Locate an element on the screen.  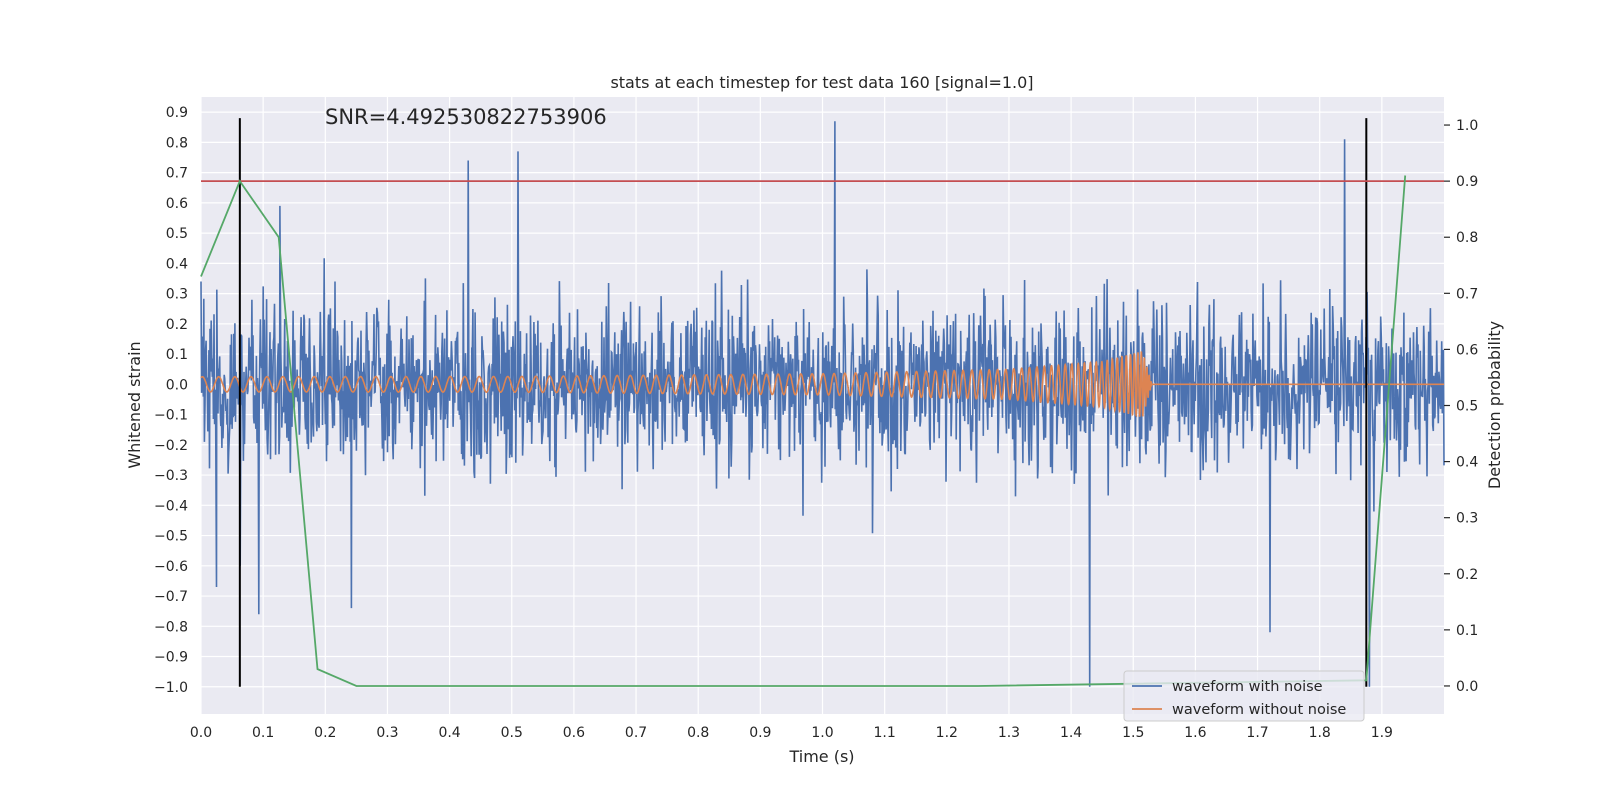
legend-label-clean: waveform without noise is located at coordinates (1259, 710).